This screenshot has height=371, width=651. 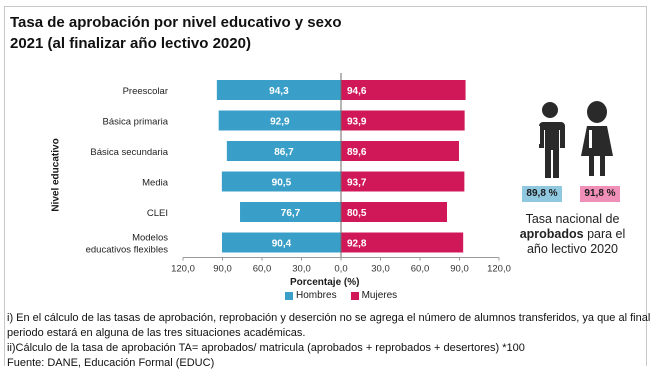 I want to click on national-rate-mujeres: 91,8 %, so click(x=600, y=194).